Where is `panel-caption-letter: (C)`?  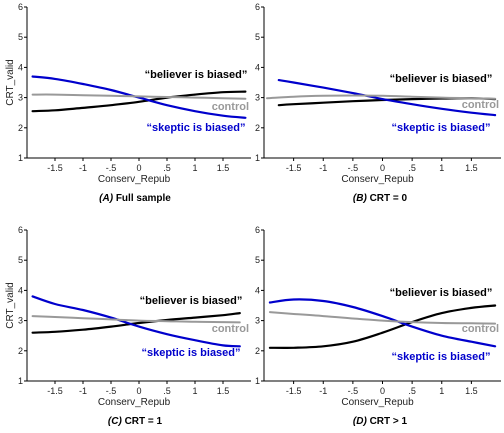
panel-caption-letter: (C) is located at coordinates (115, 421).